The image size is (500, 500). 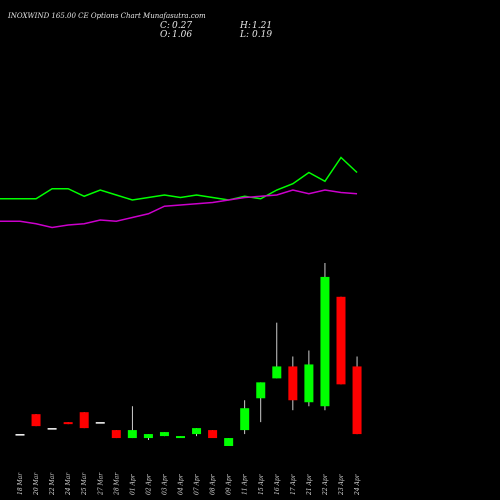 I want to click on x-tick-label: 17 Apr, so click(x=293, y=484).